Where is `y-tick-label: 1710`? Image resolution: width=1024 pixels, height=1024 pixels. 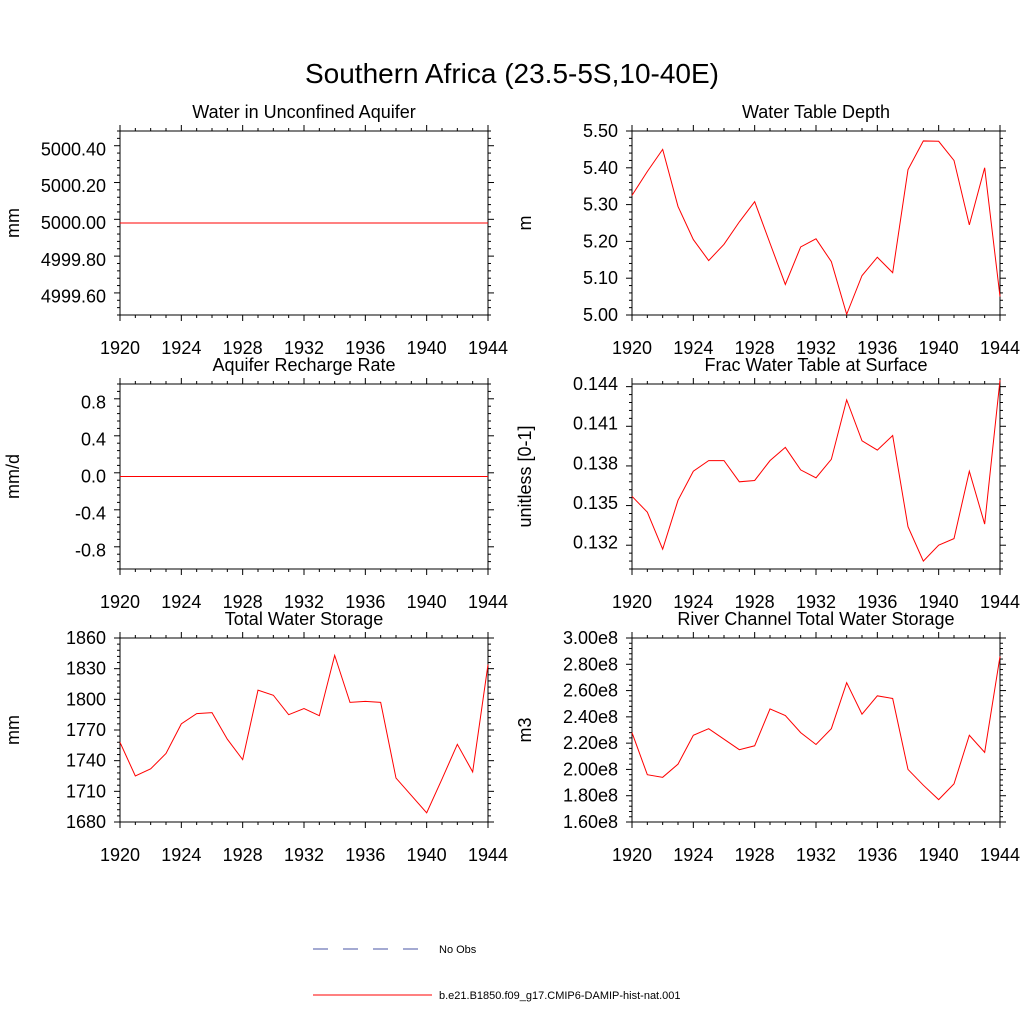 y-tick-label: 1710 is located at coordinates (86, 791).